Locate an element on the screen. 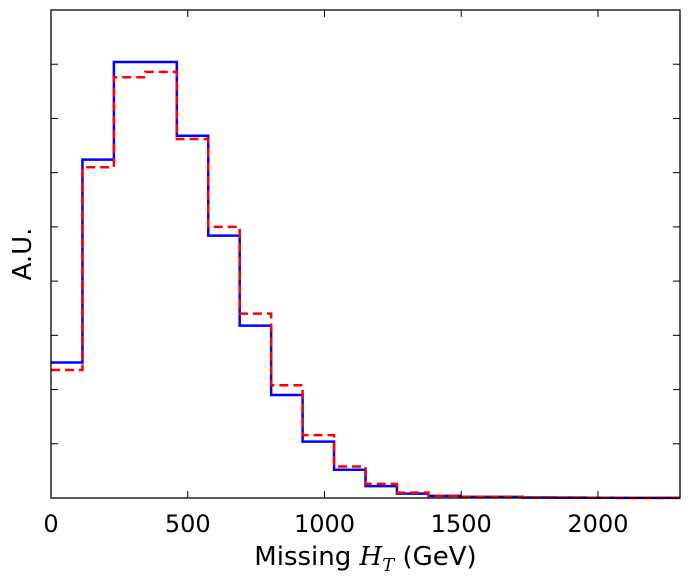  x-tick-label: 2000 is located at coordinates (597, 524).